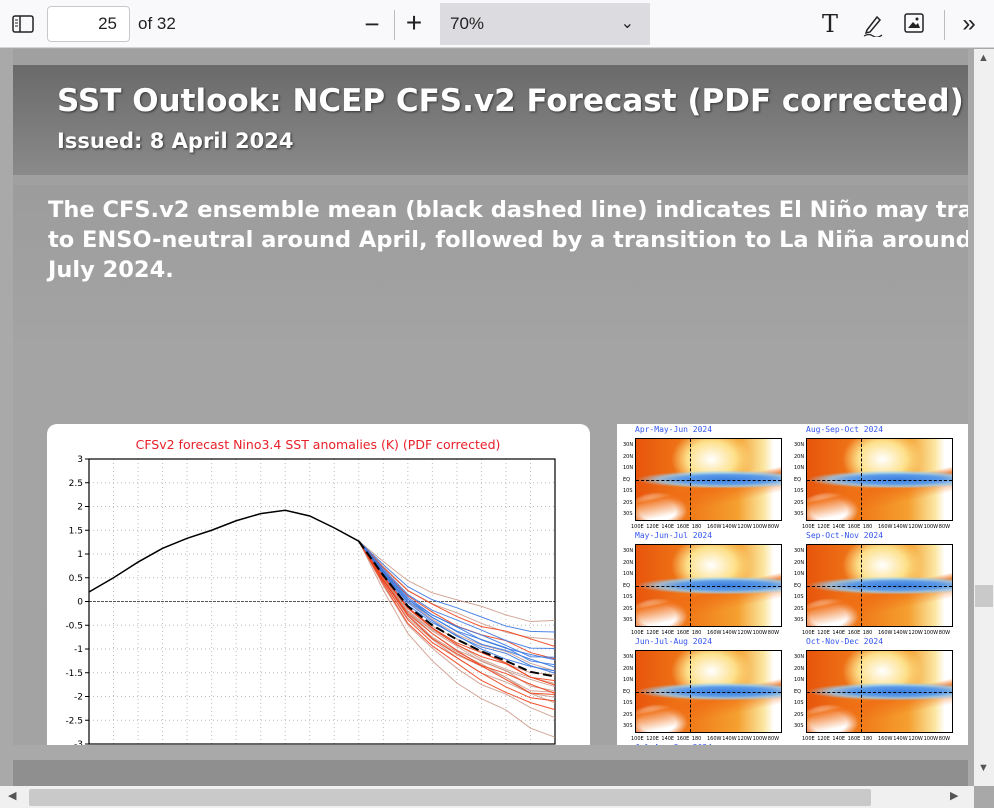  What do you see at coordinates (12, 796) in the screenshot?
I see `scroll-left-arrow-icon: ◀` at bounding box center [12, 796].